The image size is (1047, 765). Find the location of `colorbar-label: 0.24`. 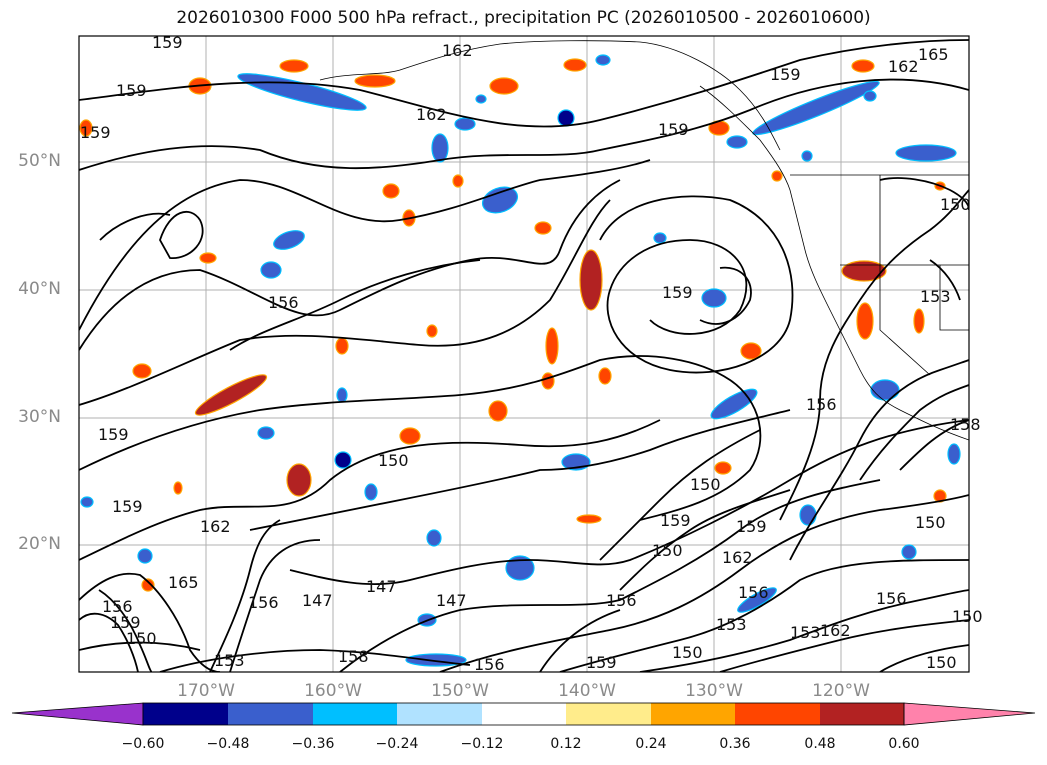

colorbar-label: 0.24 is located at coordinates (651, 744).